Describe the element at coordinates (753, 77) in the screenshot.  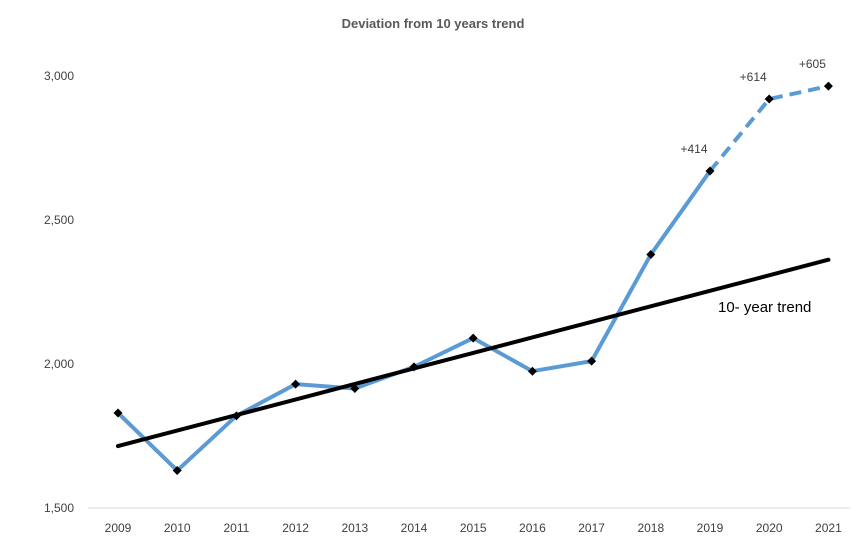
I see `data-label: +614` at that location.